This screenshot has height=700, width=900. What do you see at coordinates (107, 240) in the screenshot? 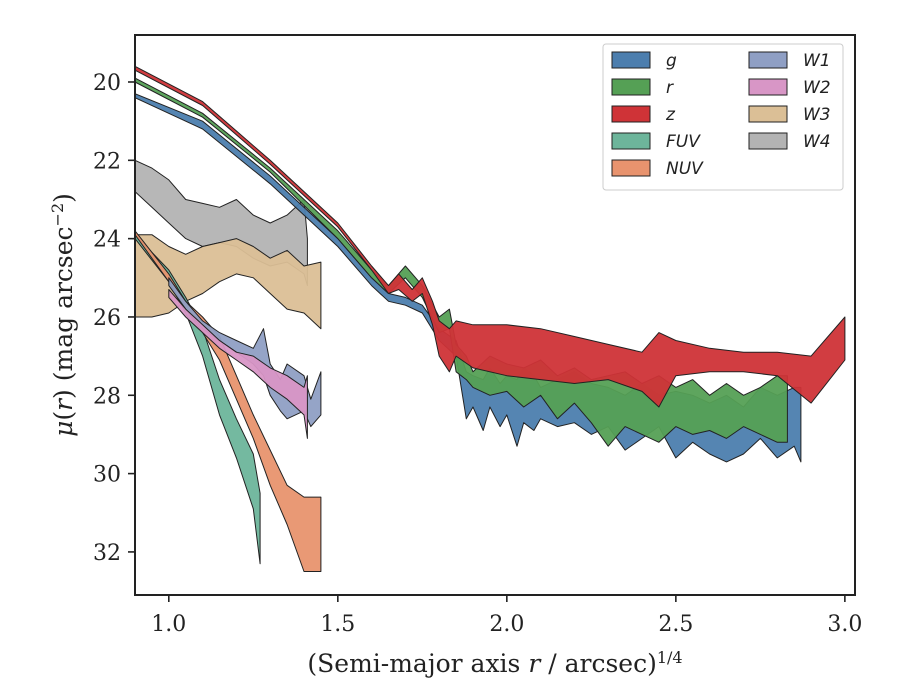
I see `y-tick-label: 24` at bounding box center [107, 240].